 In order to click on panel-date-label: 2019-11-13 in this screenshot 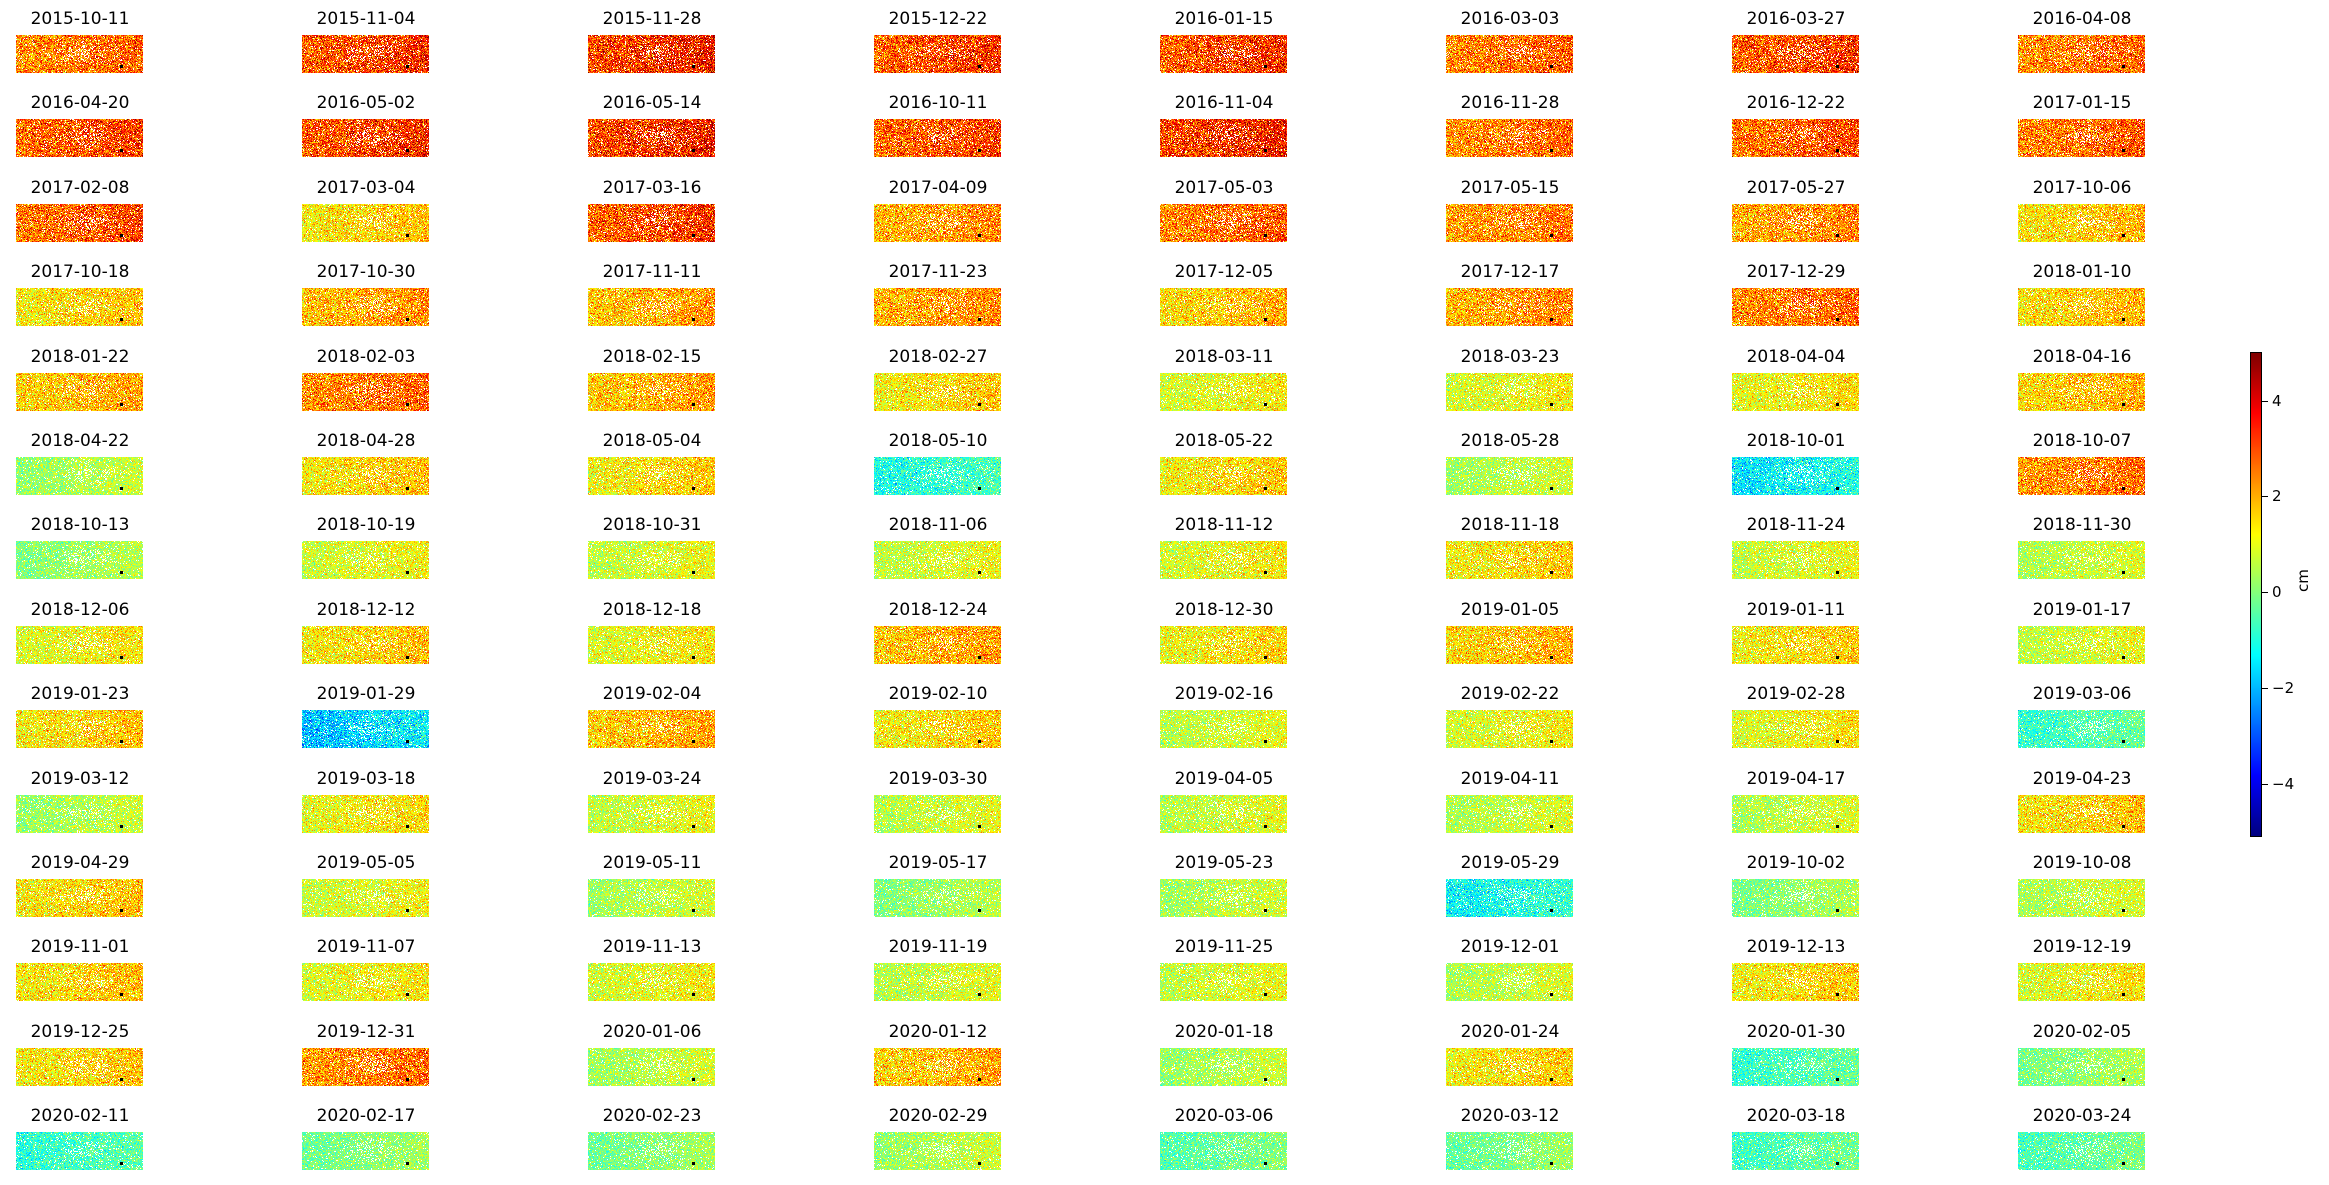, I will do `click(652, 947)`.